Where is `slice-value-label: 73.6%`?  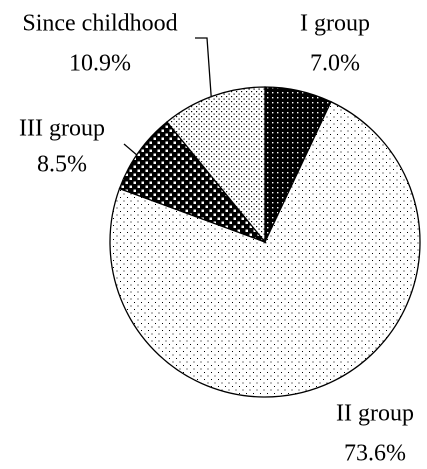 slice-value-label: 73.6% is located at coordinates (375, 454).